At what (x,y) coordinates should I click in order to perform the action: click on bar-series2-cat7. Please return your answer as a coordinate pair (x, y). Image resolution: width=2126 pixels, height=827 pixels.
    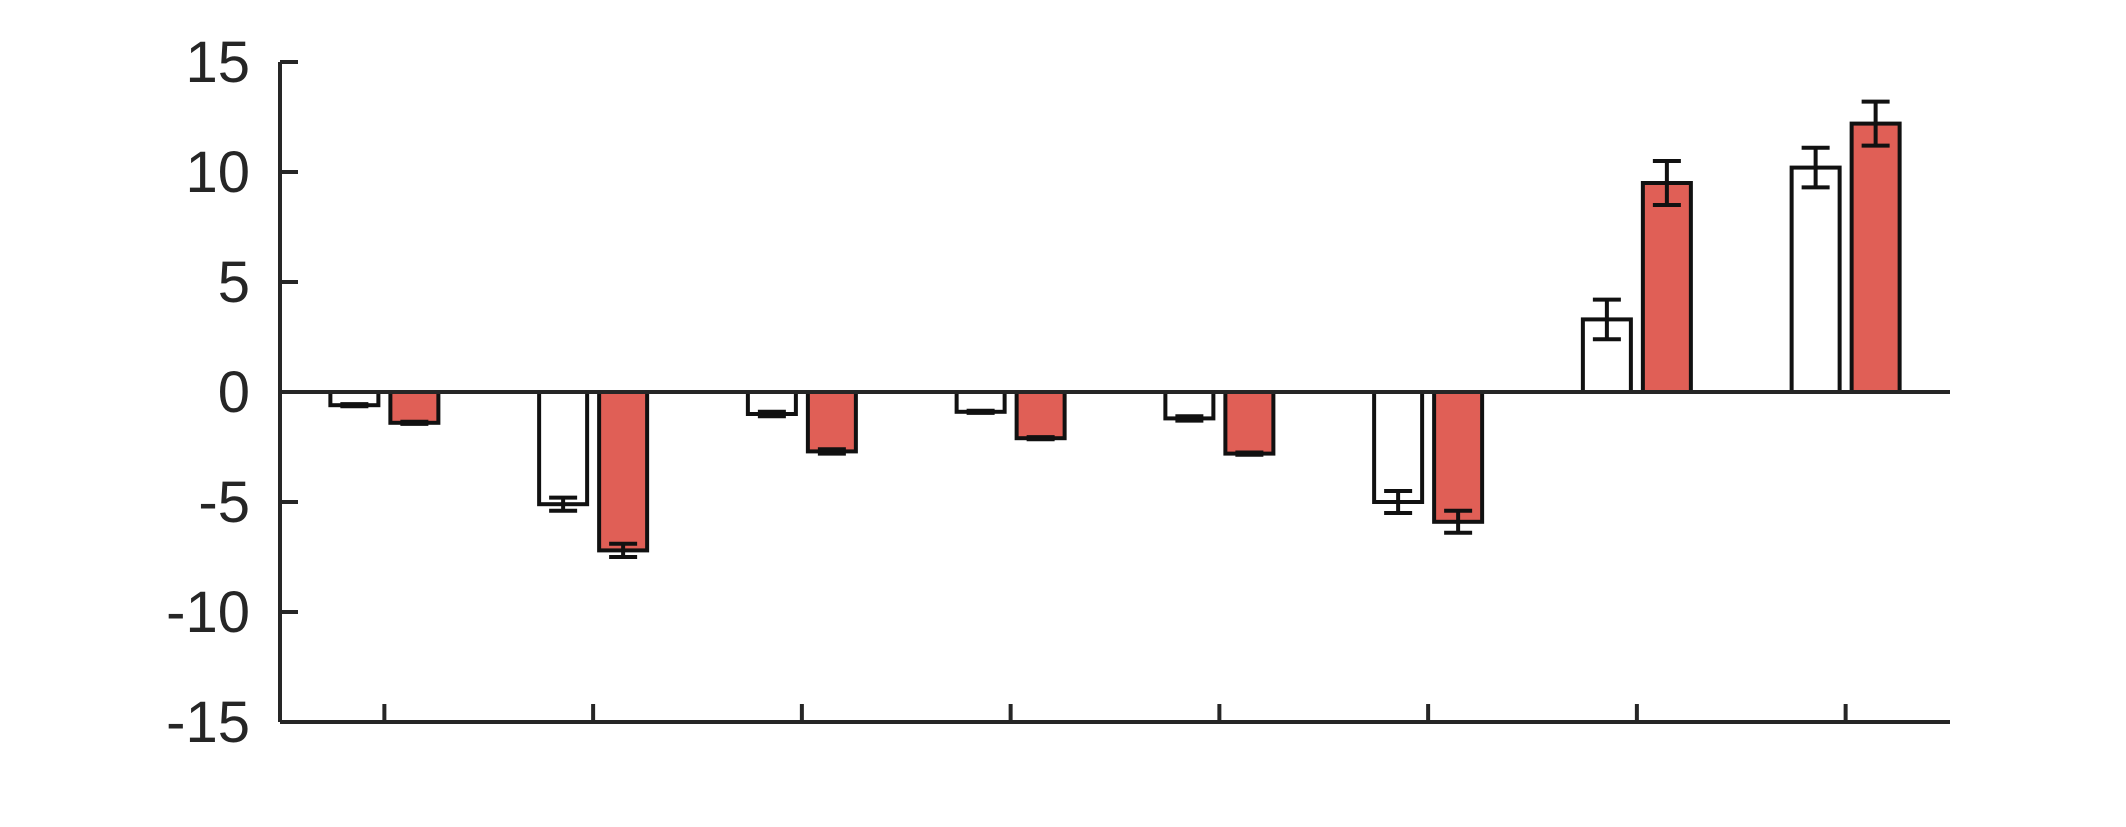
    Looking at the image, I should click on (1666, 287).